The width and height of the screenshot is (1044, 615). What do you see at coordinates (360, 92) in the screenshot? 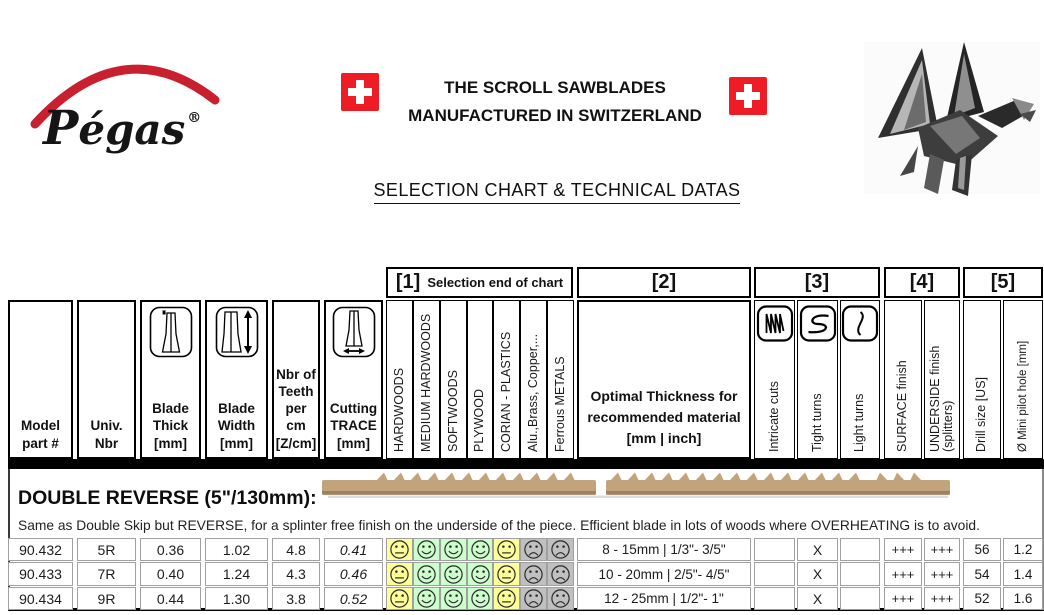
I see `swiss-flag-left-icon` at bounding box center [360, 92].